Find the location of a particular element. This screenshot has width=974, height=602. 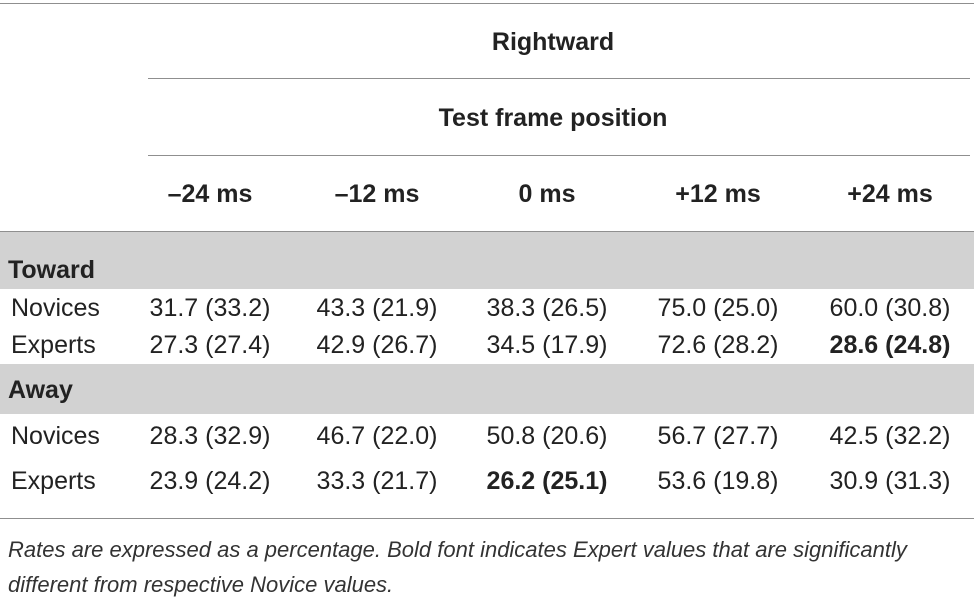

group-label: Toward is located at coordinates (52, 270).